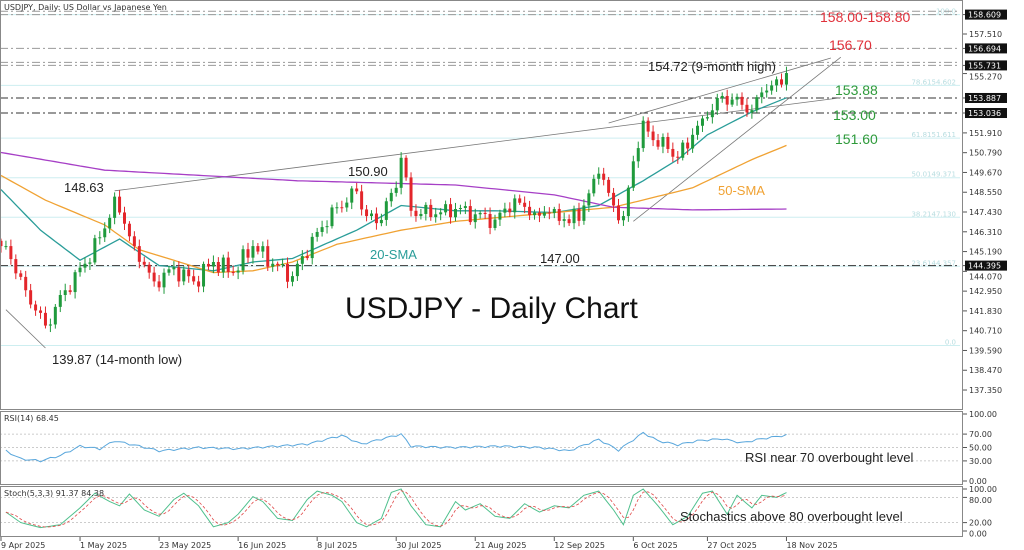 Image resolution: width=1024 pixels, height=550 pixels. Describe the element at coordinates (850, 45) in the screenshot. I see `annotation-resistance-1: 156.70` at that location.